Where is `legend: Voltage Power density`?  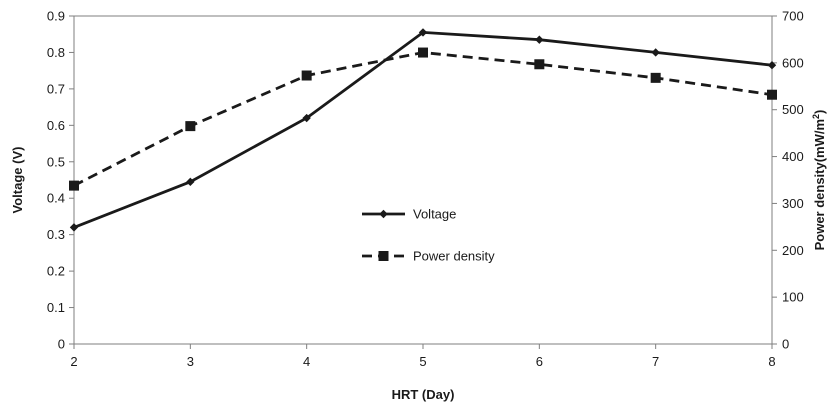 legend: Voltage Power density is located at coordinates (428, 235).